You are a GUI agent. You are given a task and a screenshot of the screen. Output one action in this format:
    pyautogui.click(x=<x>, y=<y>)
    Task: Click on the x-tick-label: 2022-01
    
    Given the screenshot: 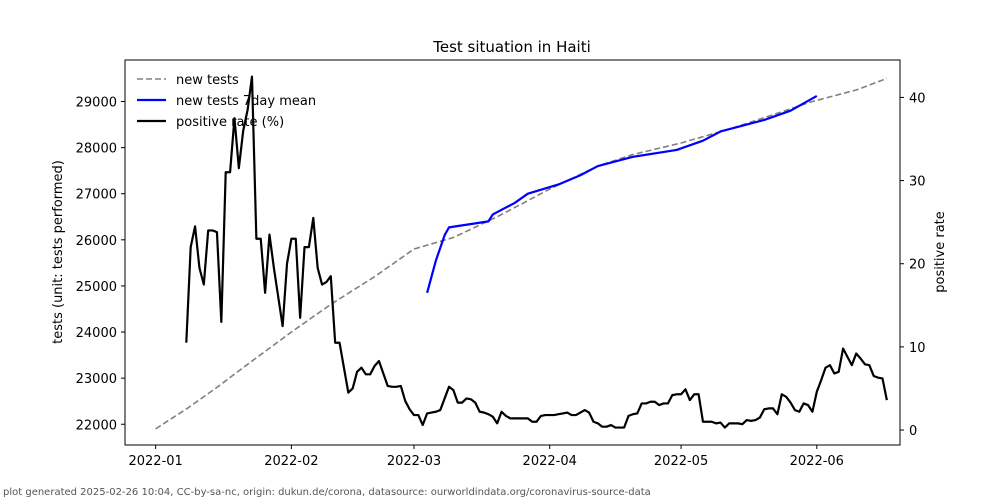 What is the action you would take?
    pyautogui.click(x=155, y=461)
    